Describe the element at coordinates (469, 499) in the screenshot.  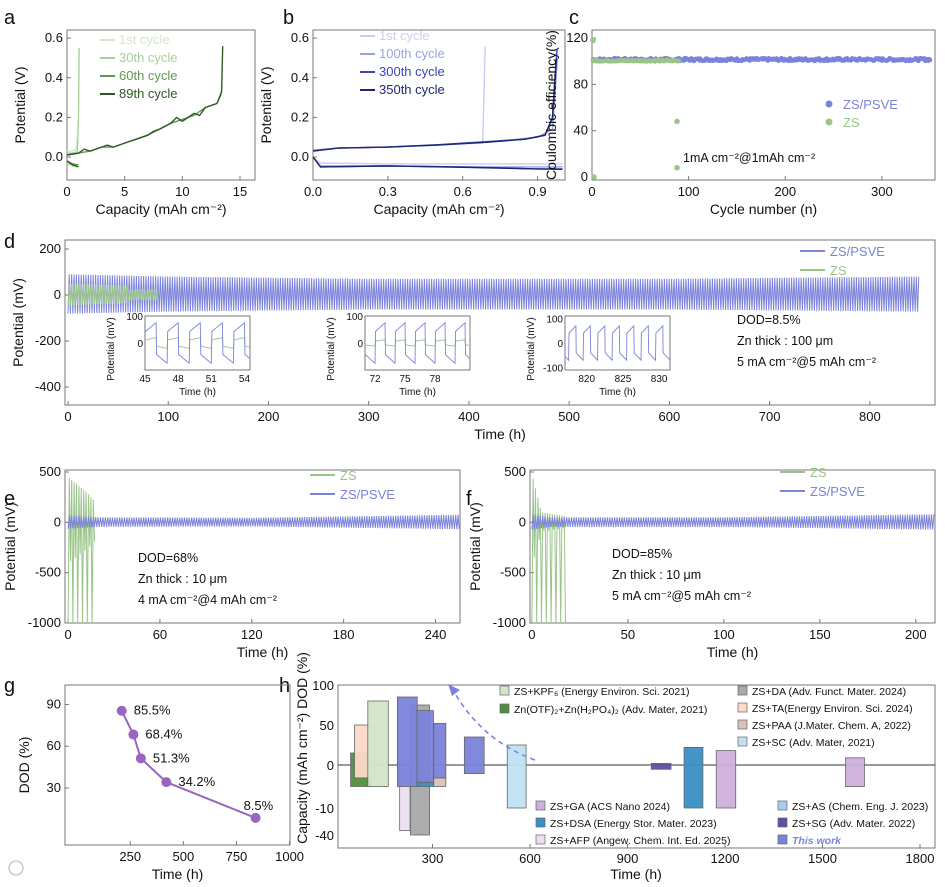
I see `panel-letter-f: f` at that location.